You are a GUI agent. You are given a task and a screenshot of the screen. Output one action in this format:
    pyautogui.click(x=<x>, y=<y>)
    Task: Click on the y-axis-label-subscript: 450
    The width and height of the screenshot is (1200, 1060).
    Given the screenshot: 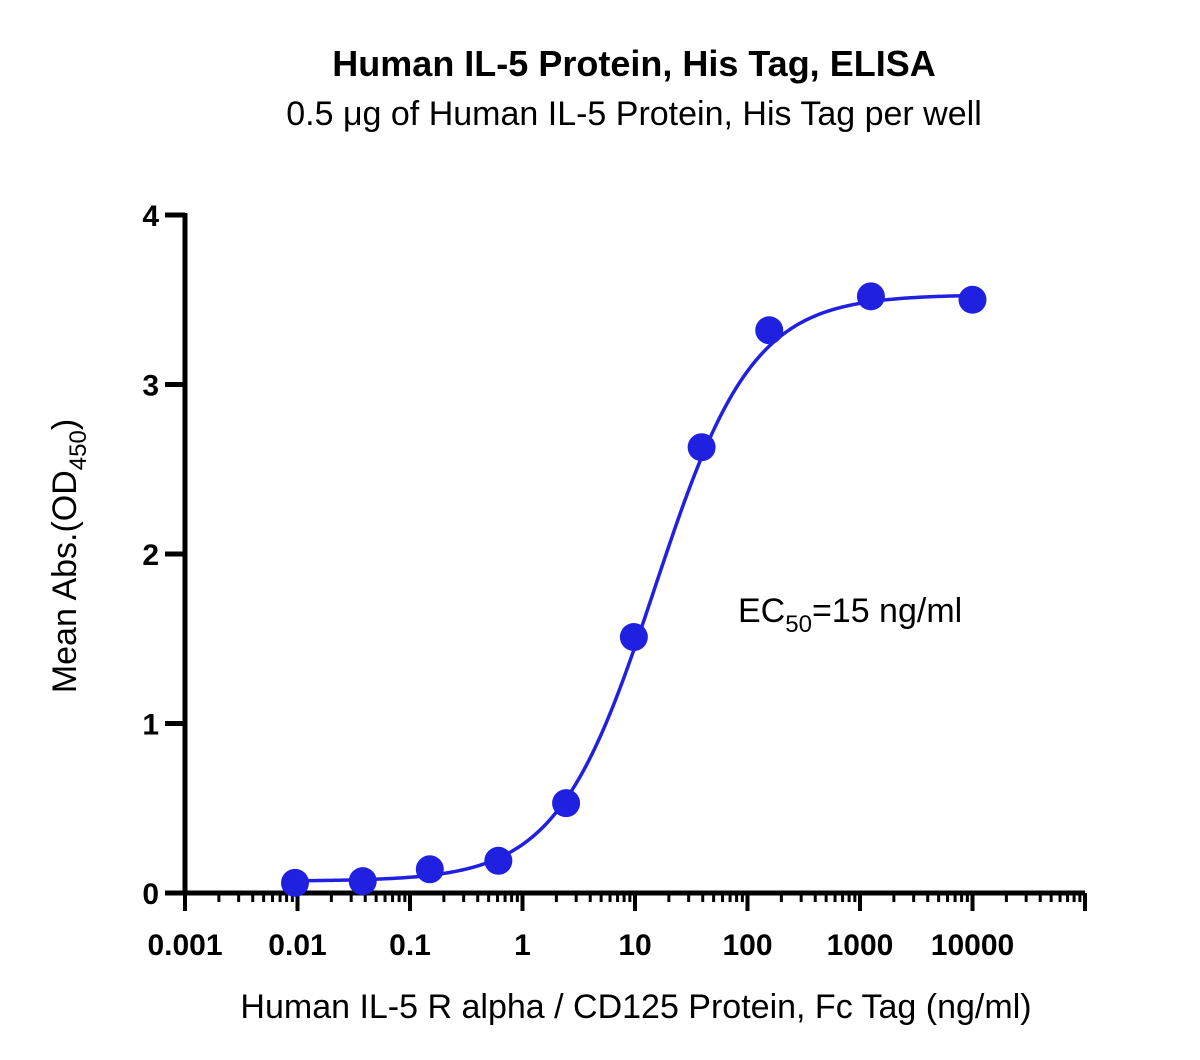 What is the action you would take?
    pyautogui.click(x=78, y=450)
    